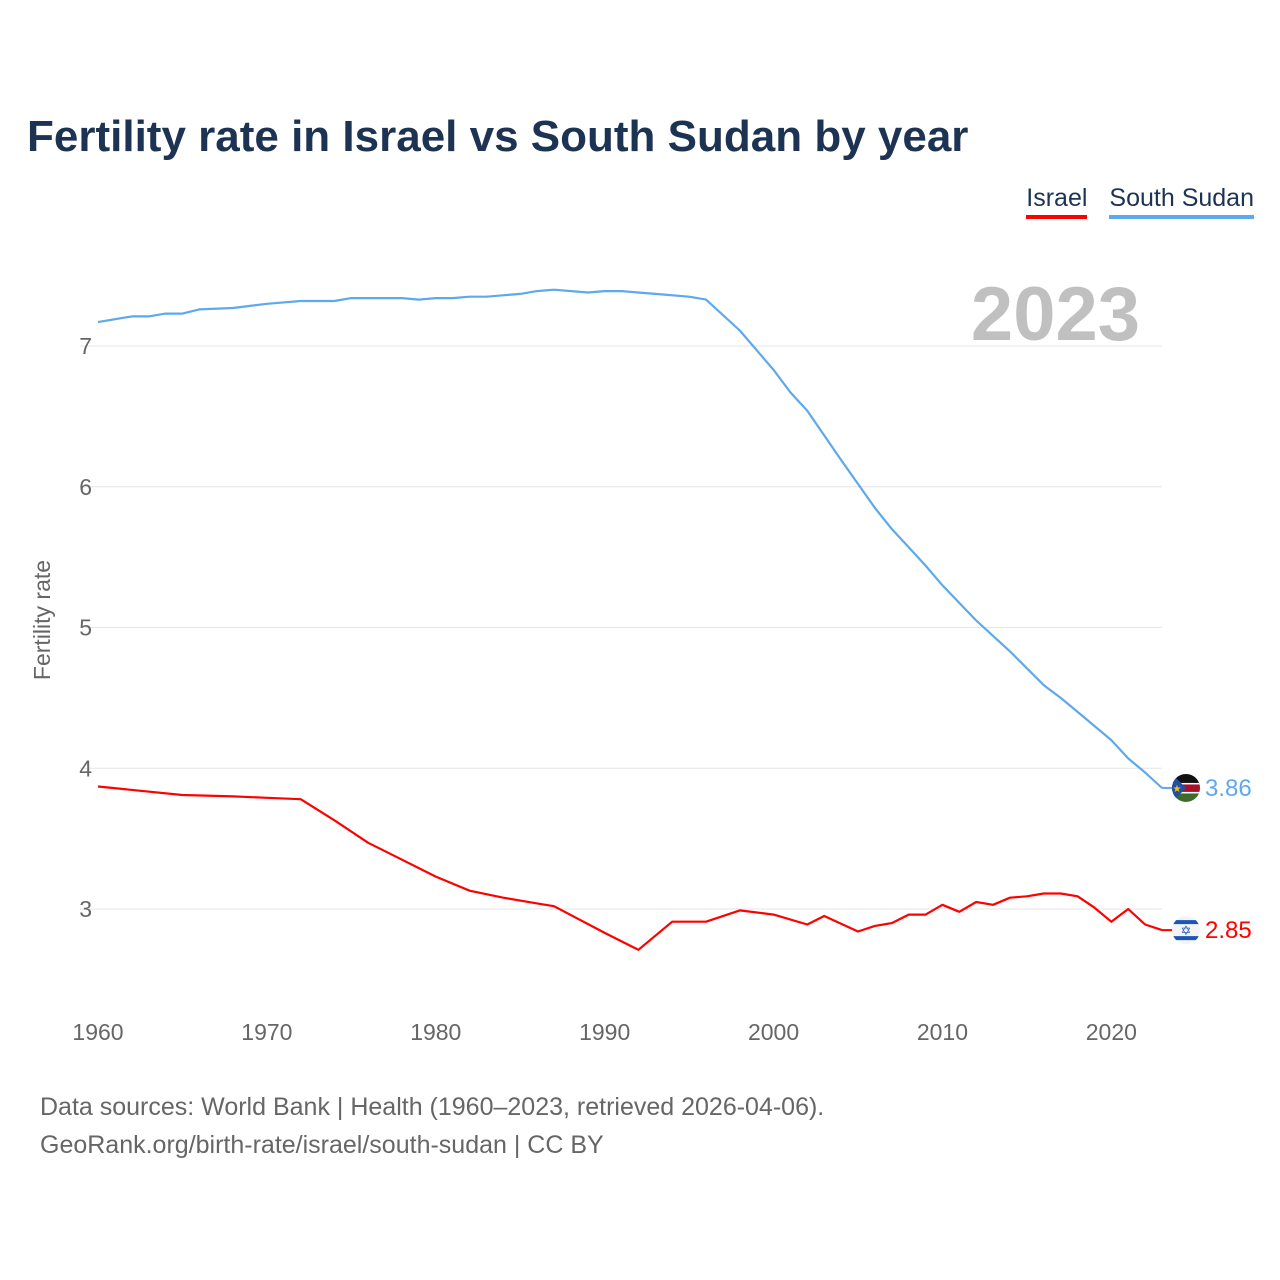 The width and height of the screenshot is (1280, 1280). Describe the element at coordinates (1111, 1032) in the screenshot. I see `x-tick-label: 2020` at that location.